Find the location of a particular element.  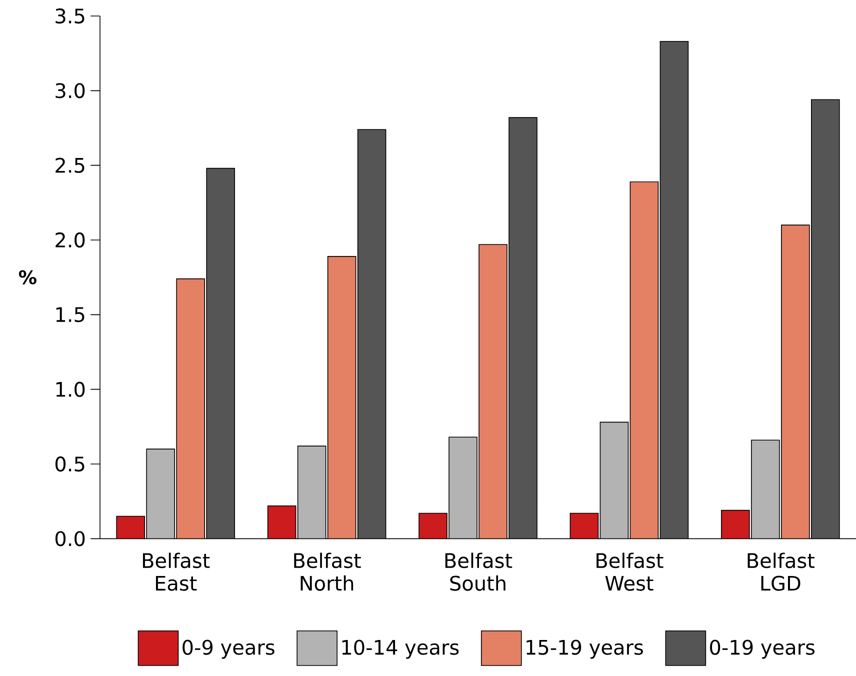

y-tick-label: 0.5 is located at coordinates (69, 464).